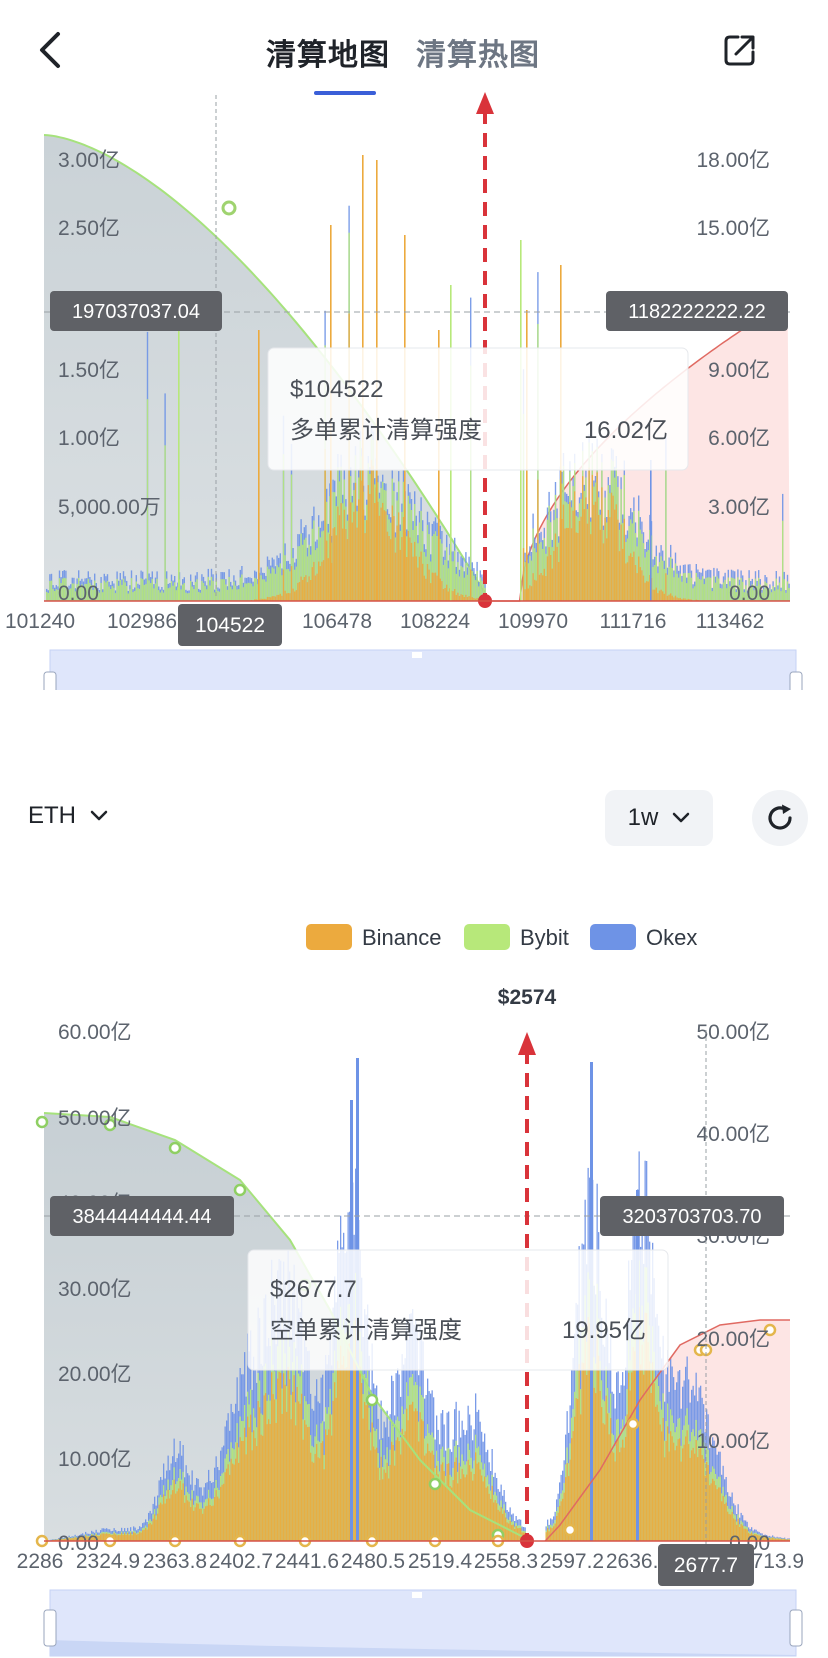  Describe the element at coordinates (478, 55) in the screenshot. I see `tab-liquidation-heatmap: 清算热图` at that location.